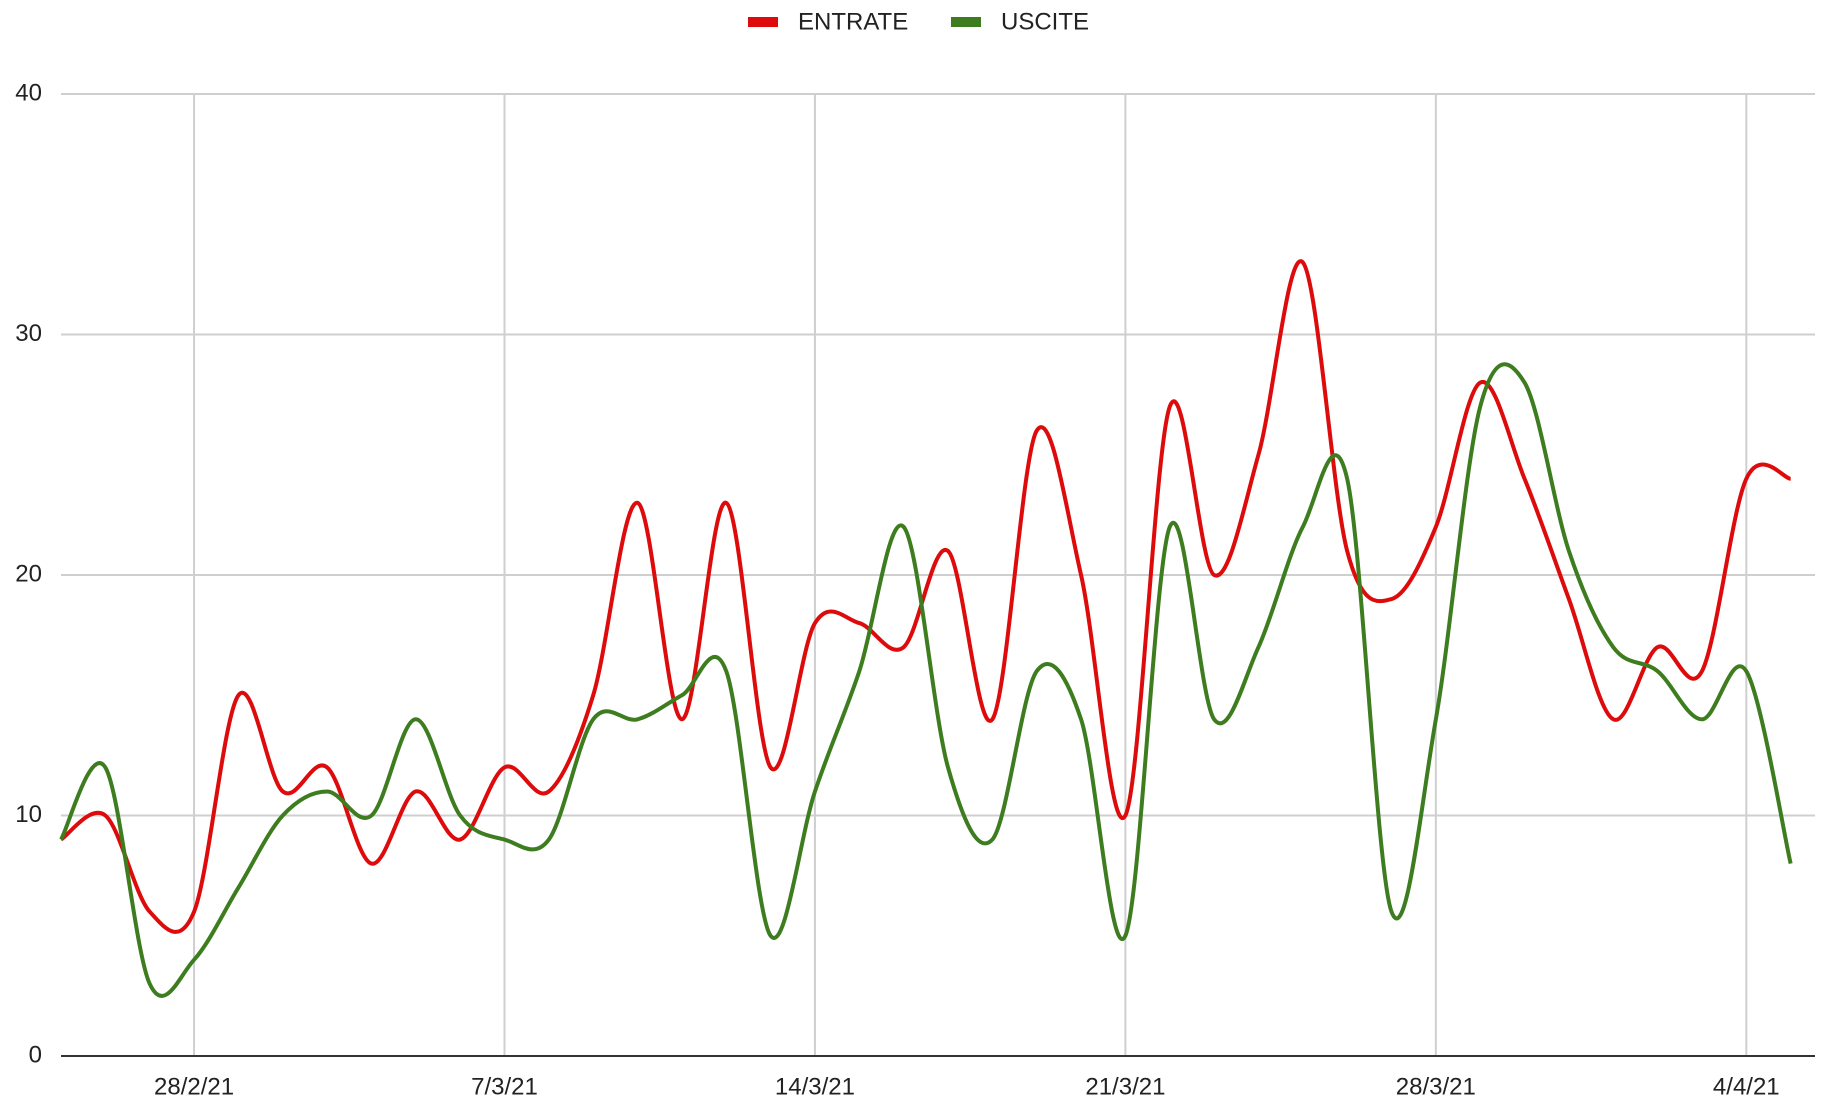 The width and height of the screenshot is (1825, 1102). Describe the element at coordinates (1125, 1086) in the screenshot. I see `x-tick-label: 21/3/21` at that location.